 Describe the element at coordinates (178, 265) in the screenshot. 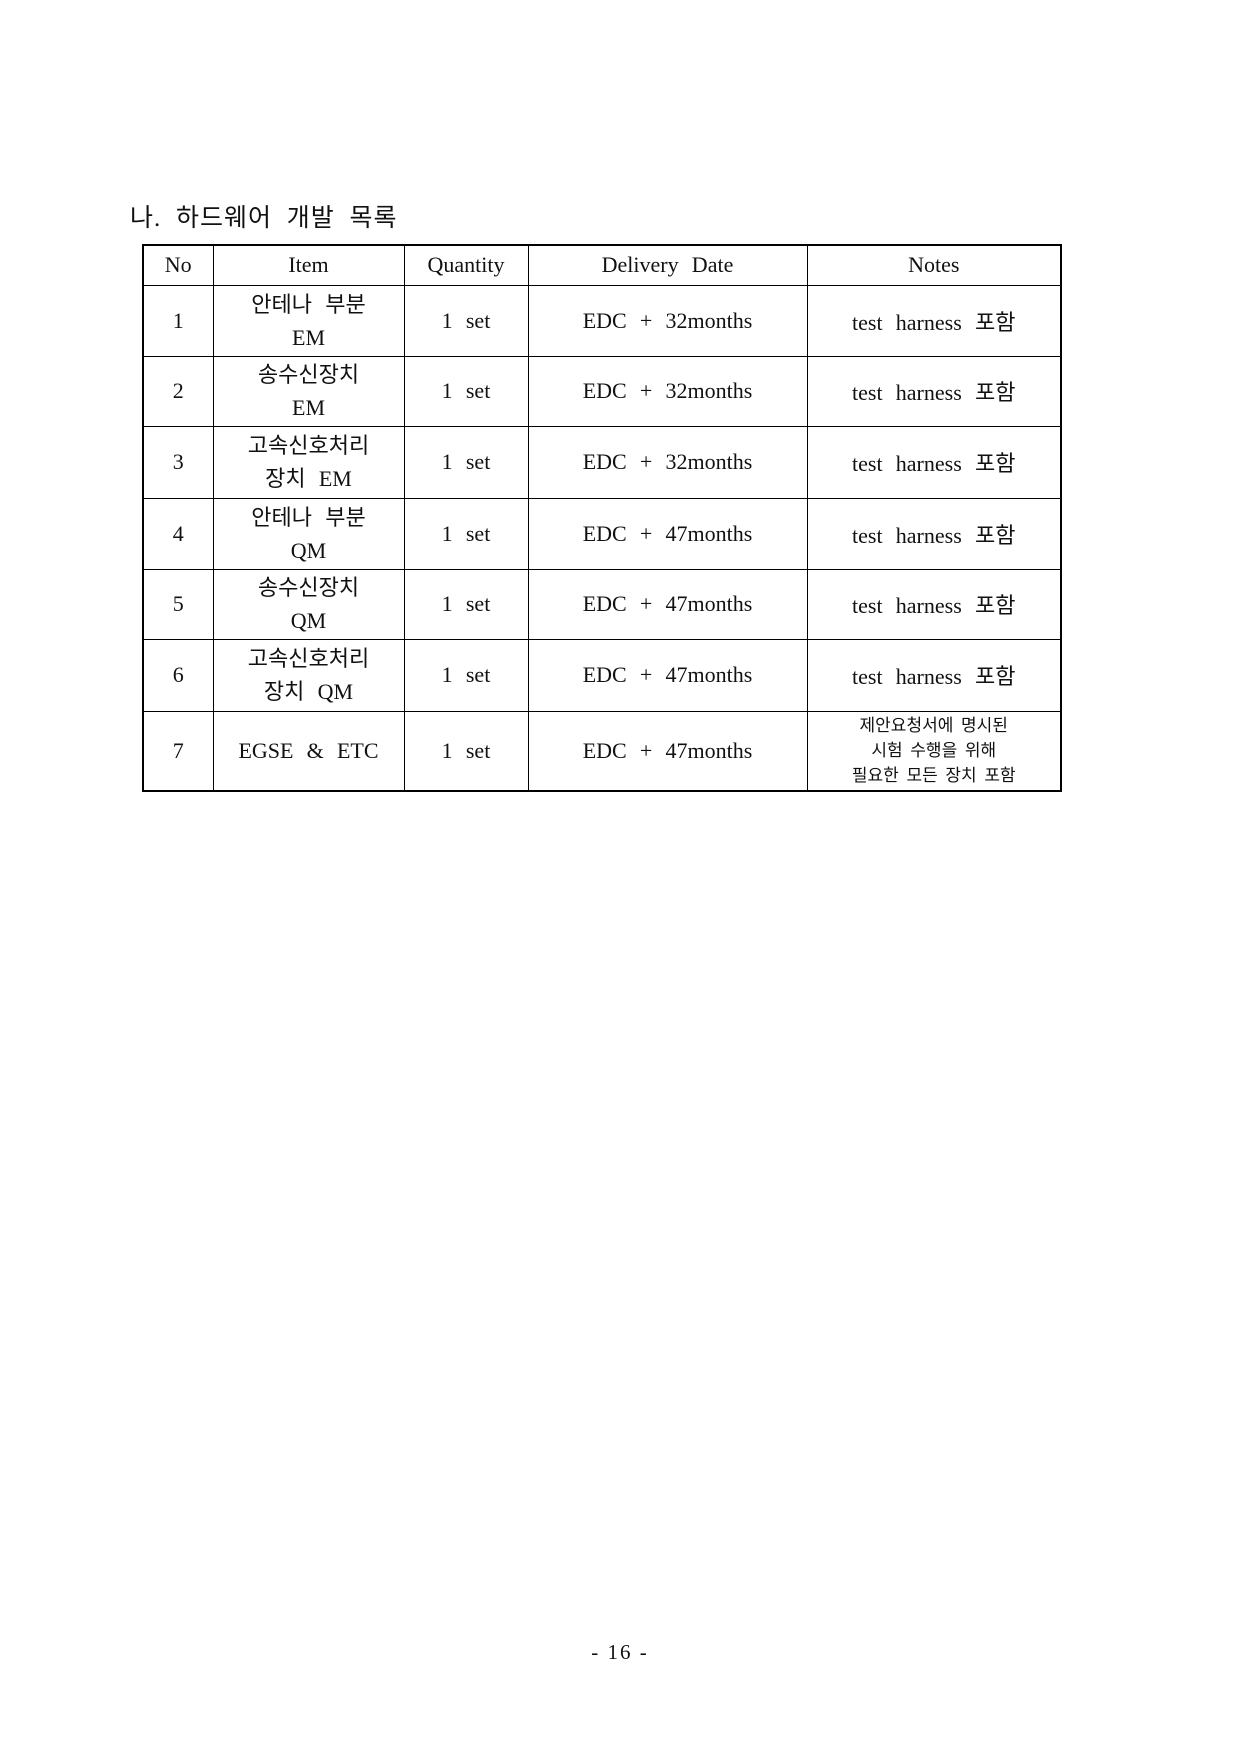

I see `column-header-no: No` at that location.